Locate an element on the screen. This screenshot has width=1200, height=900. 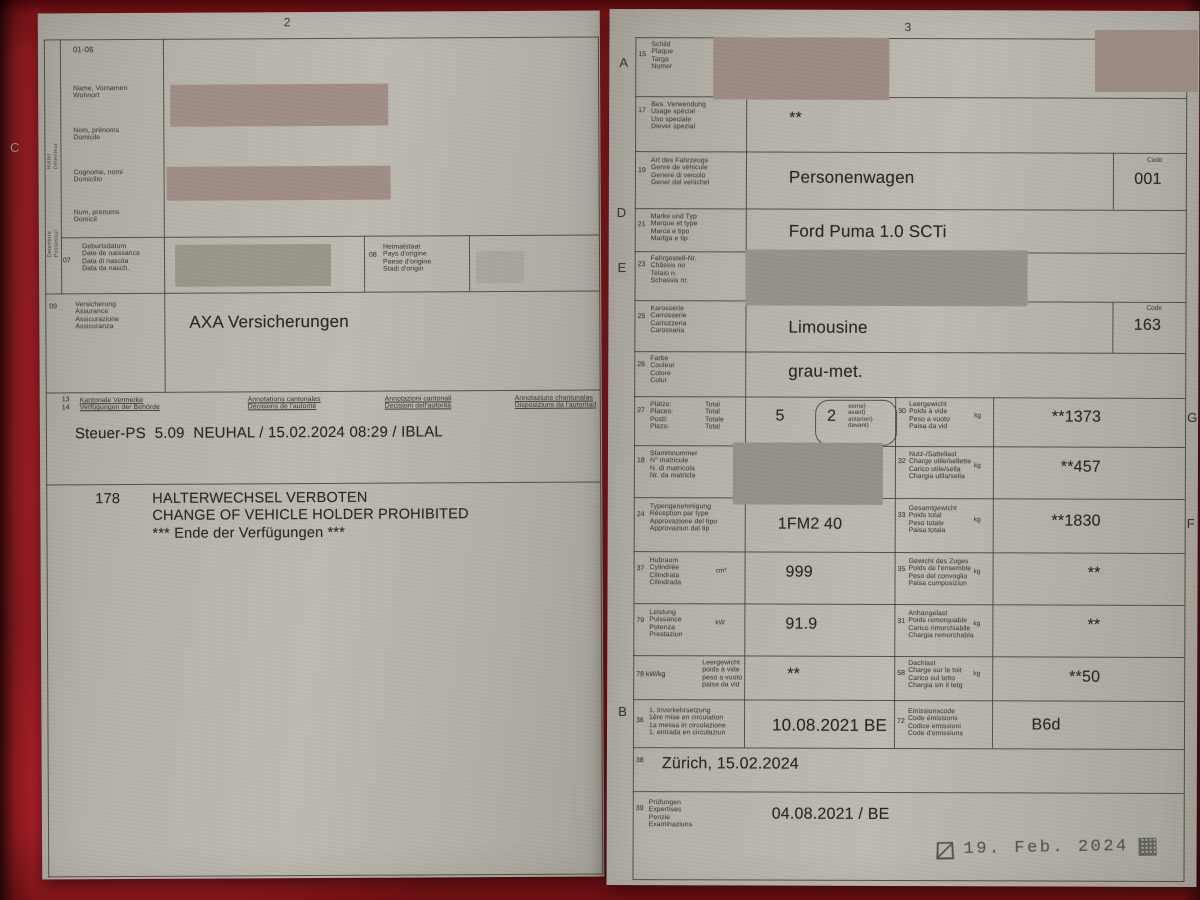
body-code: 163 is located at coordinates (1147, 325).